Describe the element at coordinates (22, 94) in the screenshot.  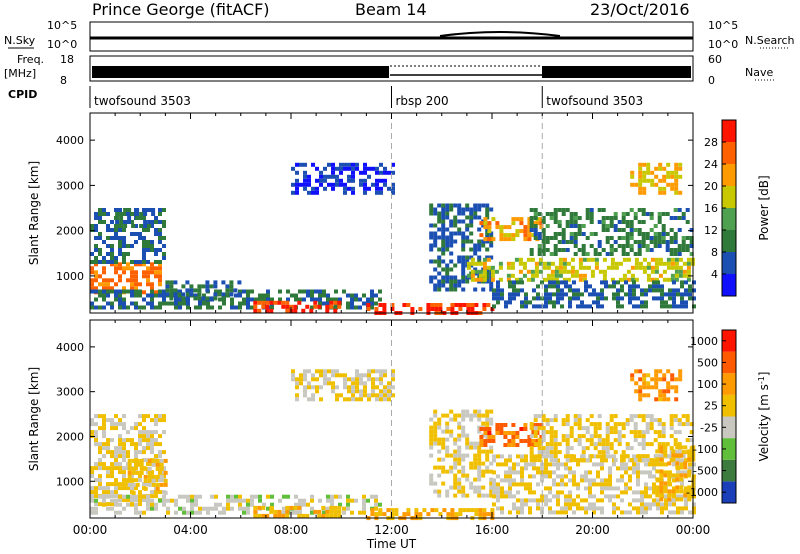
I see `cpid-label: CPID` at that location.